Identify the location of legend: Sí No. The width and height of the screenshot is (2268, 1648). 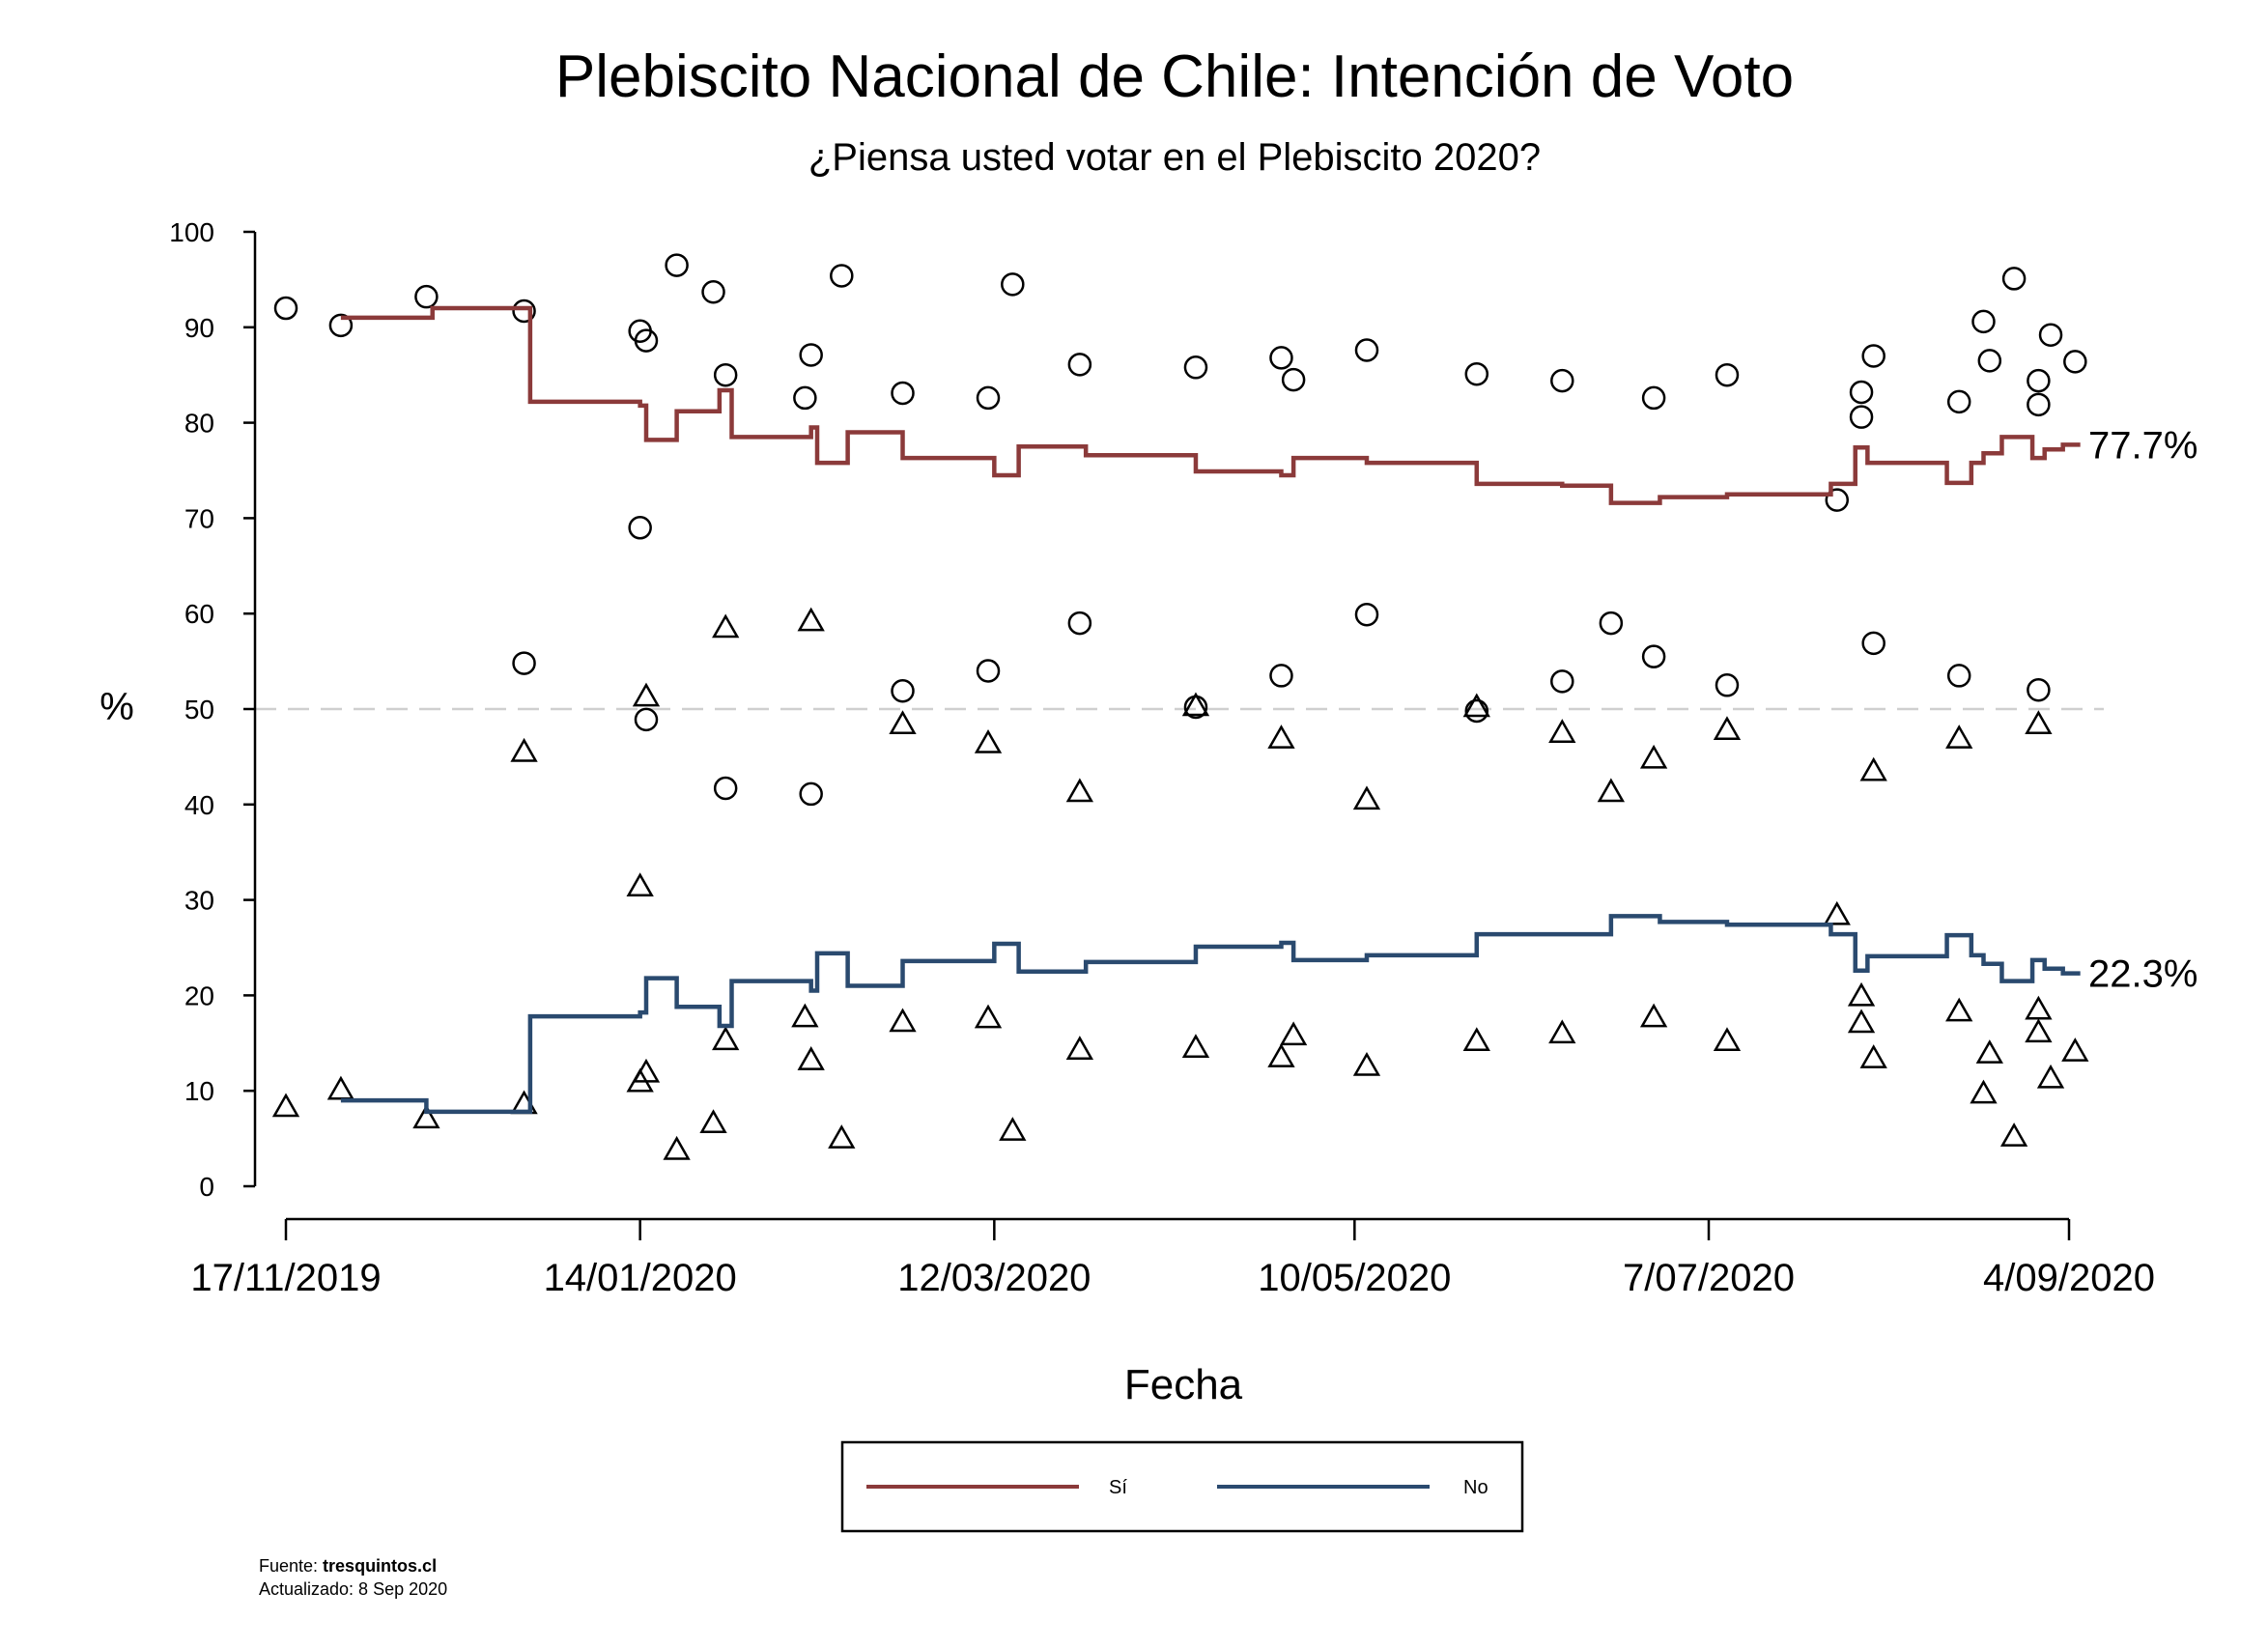
(1182, 1486).